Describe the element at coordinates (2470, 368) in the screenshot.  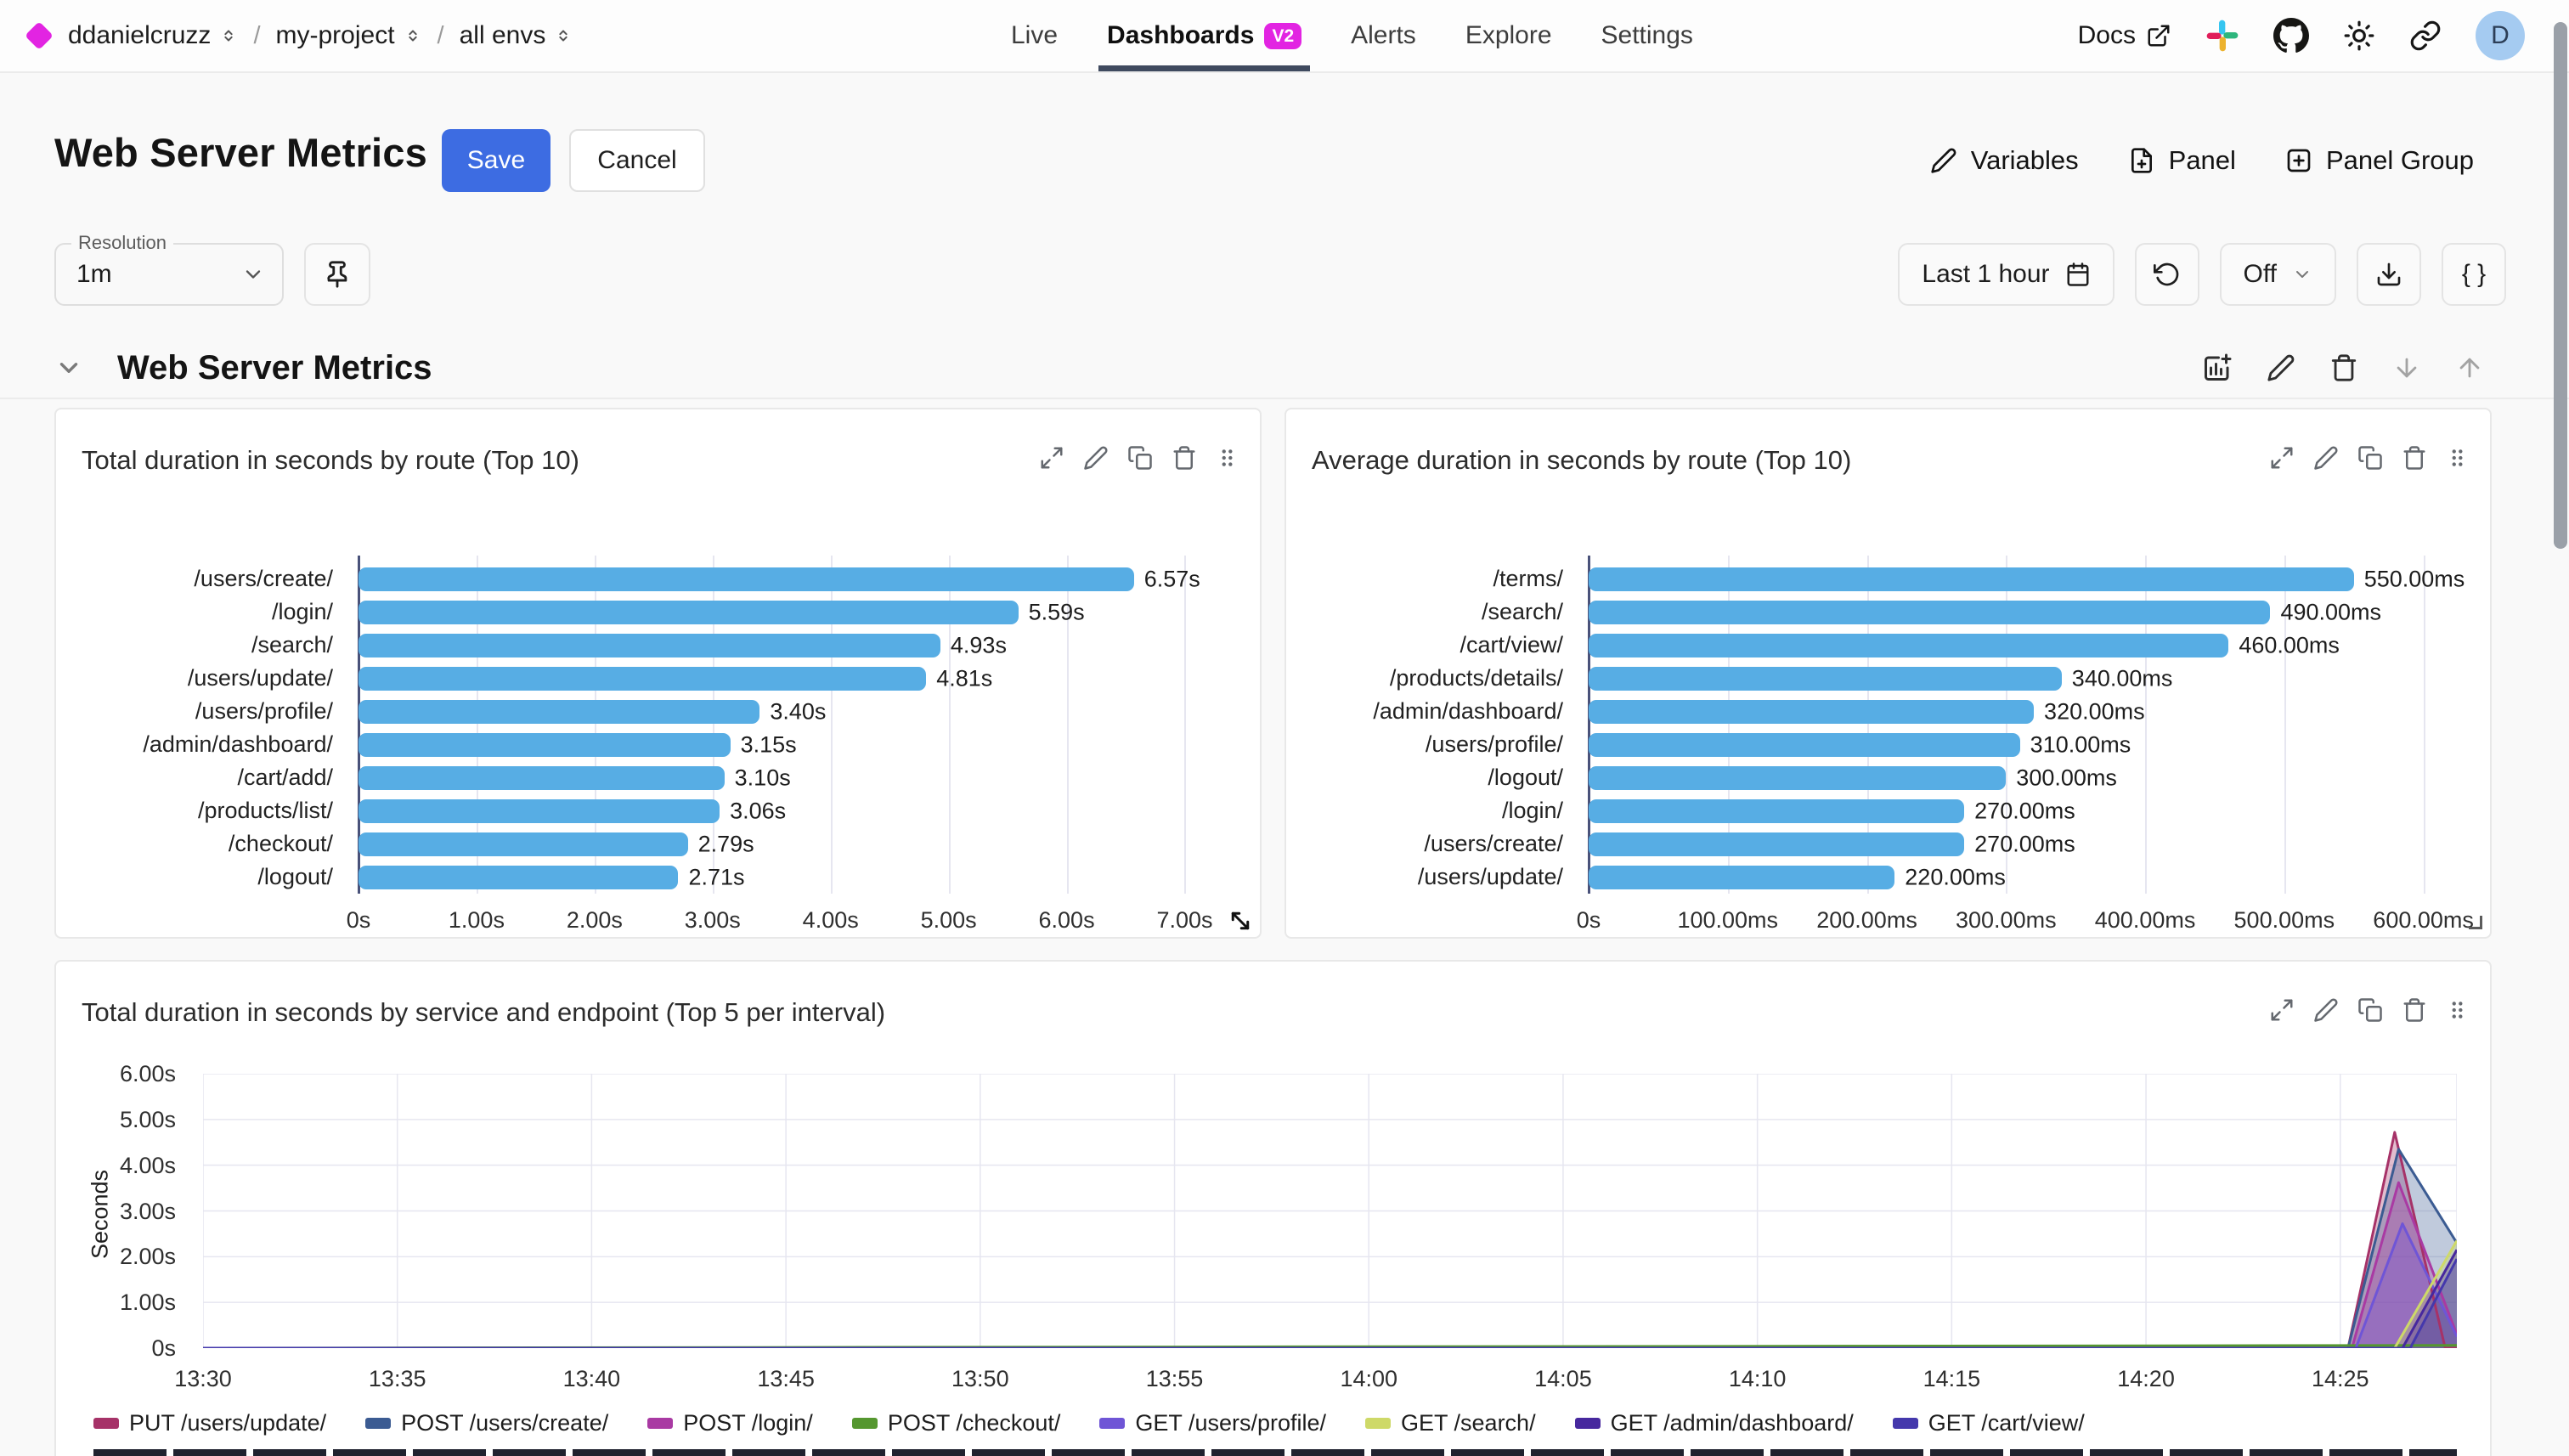
I see `move-section-up-icon` at that location.